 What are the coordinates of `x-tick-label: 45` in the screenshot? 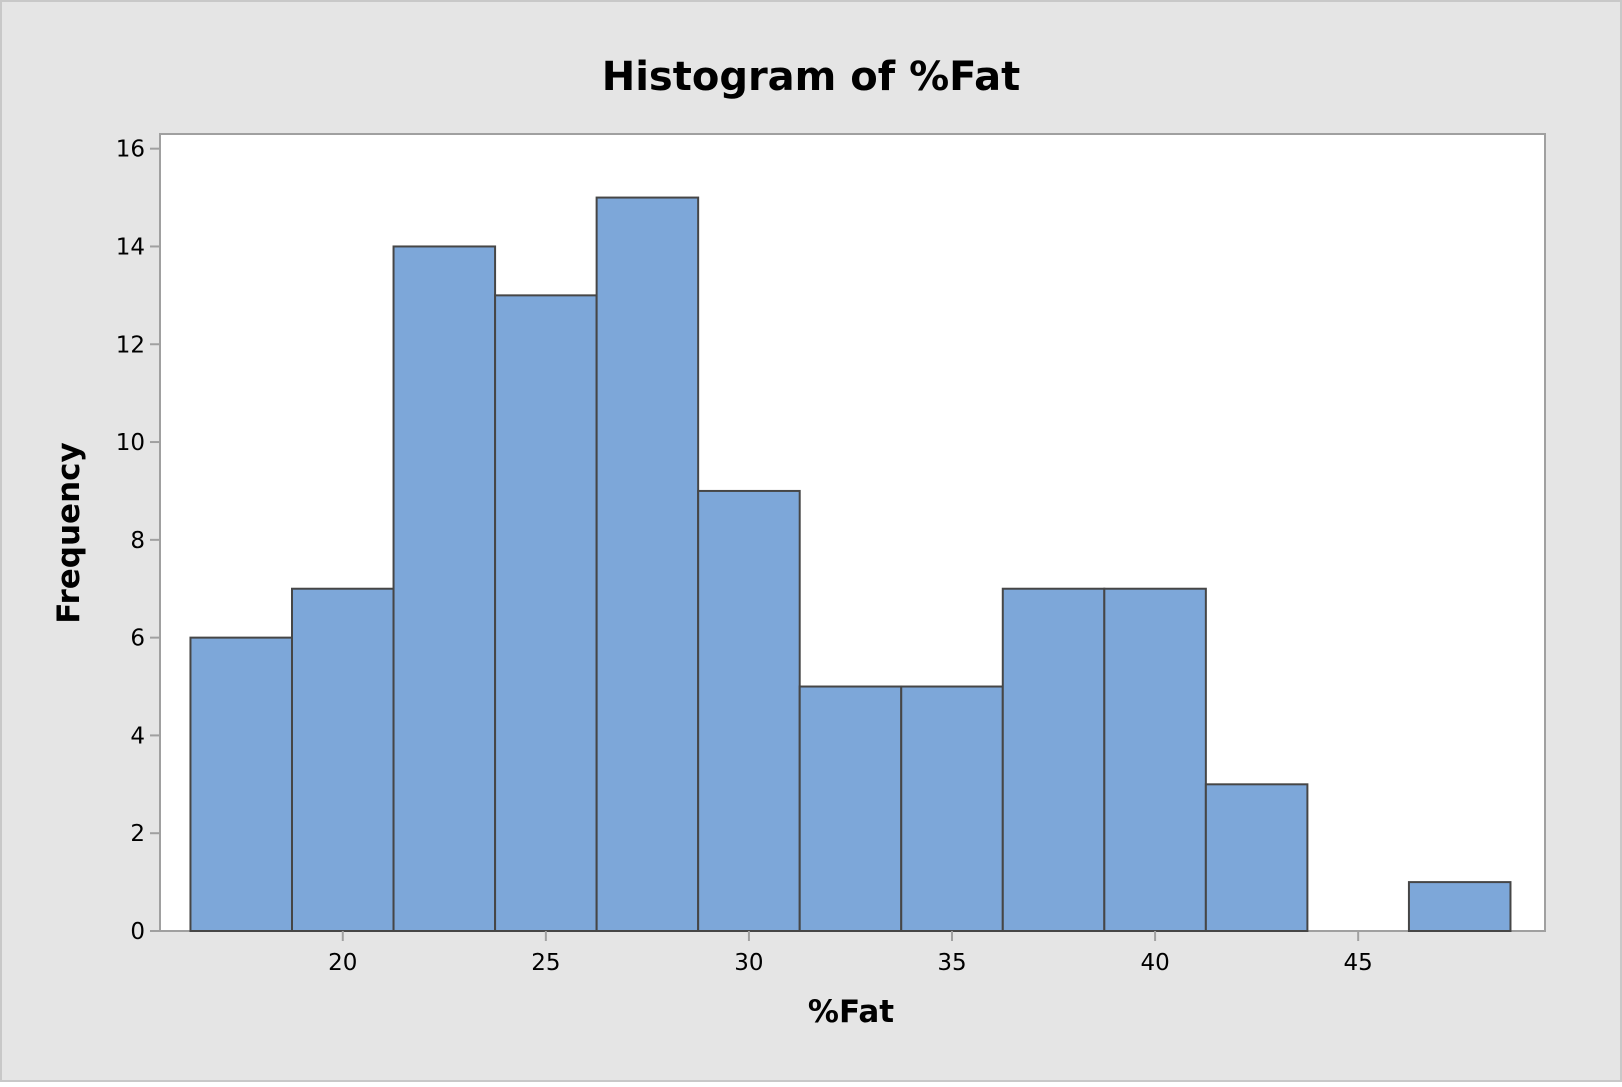 It's located at (1358, 963).